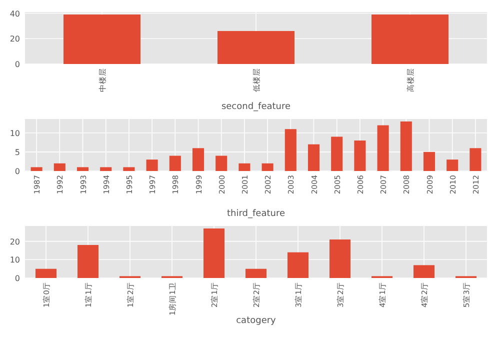 The height and width of the screenshot is (339, 497). What do you see at coordinates (256, 321) in the screenshot?
I see `x-axis-title: catogery` at bounding box center [256, 321].